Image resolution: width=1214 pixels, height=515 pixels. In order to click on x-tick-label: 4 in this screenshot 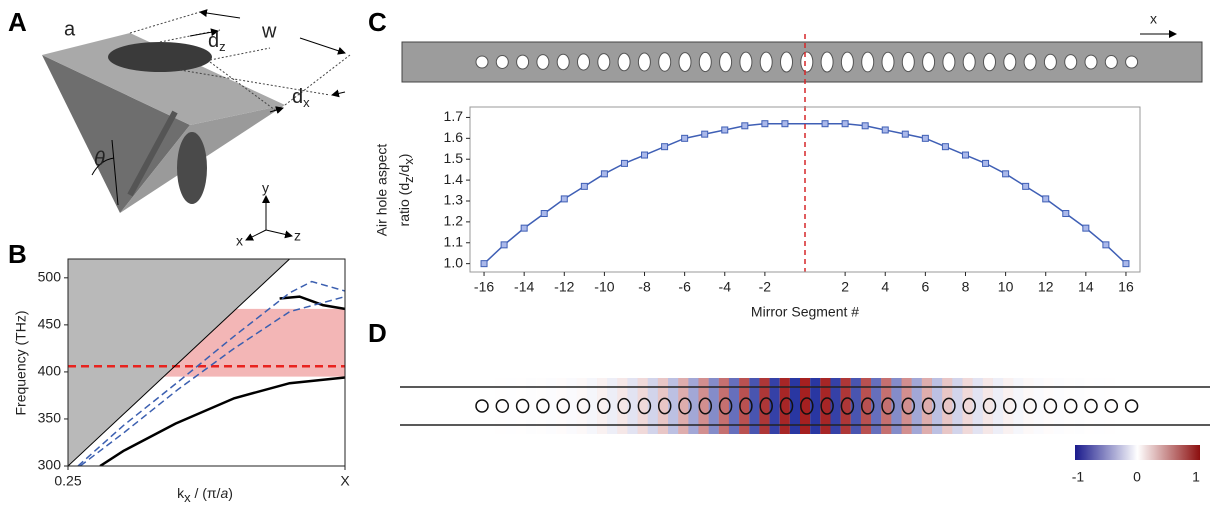, I will do `click(885, 287)`.